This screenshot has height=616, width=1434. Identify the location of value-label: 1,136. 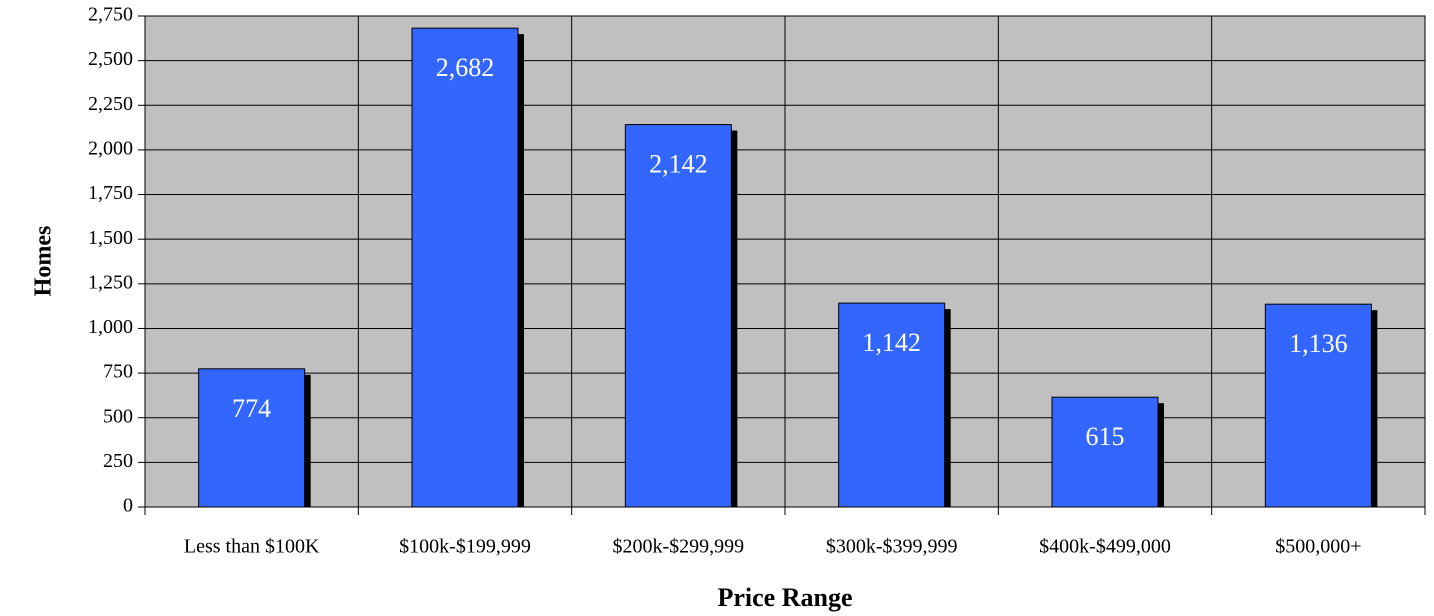
(1318, 343).